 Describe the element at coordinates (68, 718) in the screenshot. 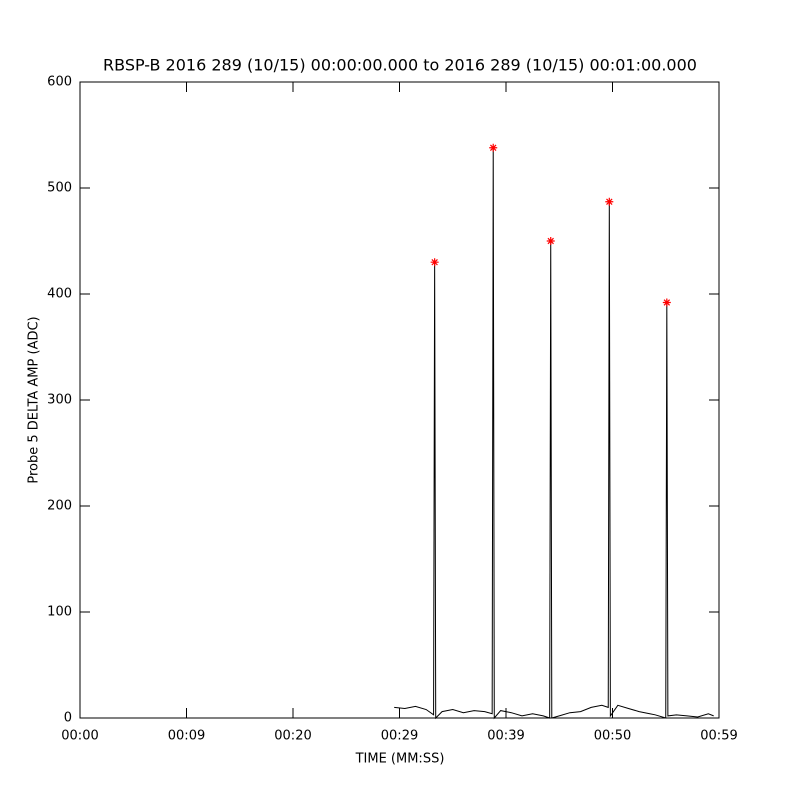

I see `y-tick-label: 0` at that location.